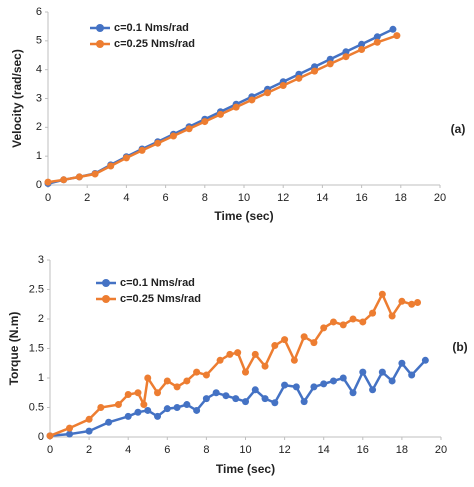  Describe the element at coordinates (441, 450) in the screenshot. I see `x-tick-label: 20` at that location.